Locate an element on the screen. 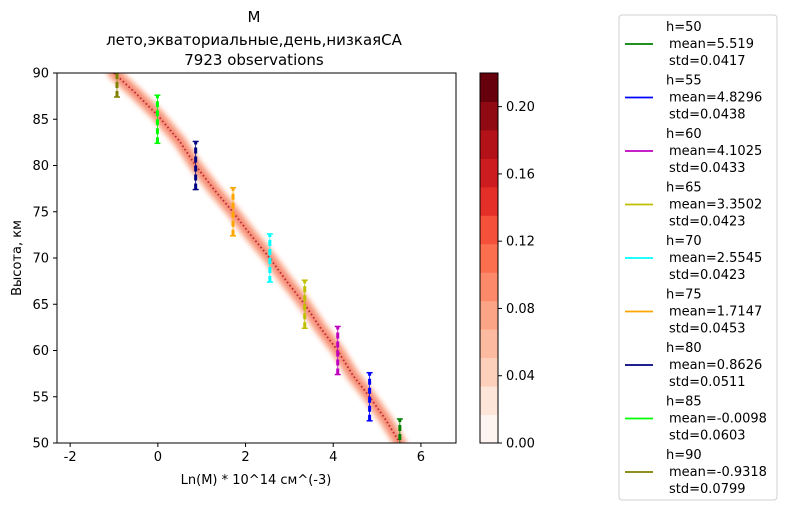 This screenshot has height=510, width=788. colorbar-frame is located at coordinates (489, 258).